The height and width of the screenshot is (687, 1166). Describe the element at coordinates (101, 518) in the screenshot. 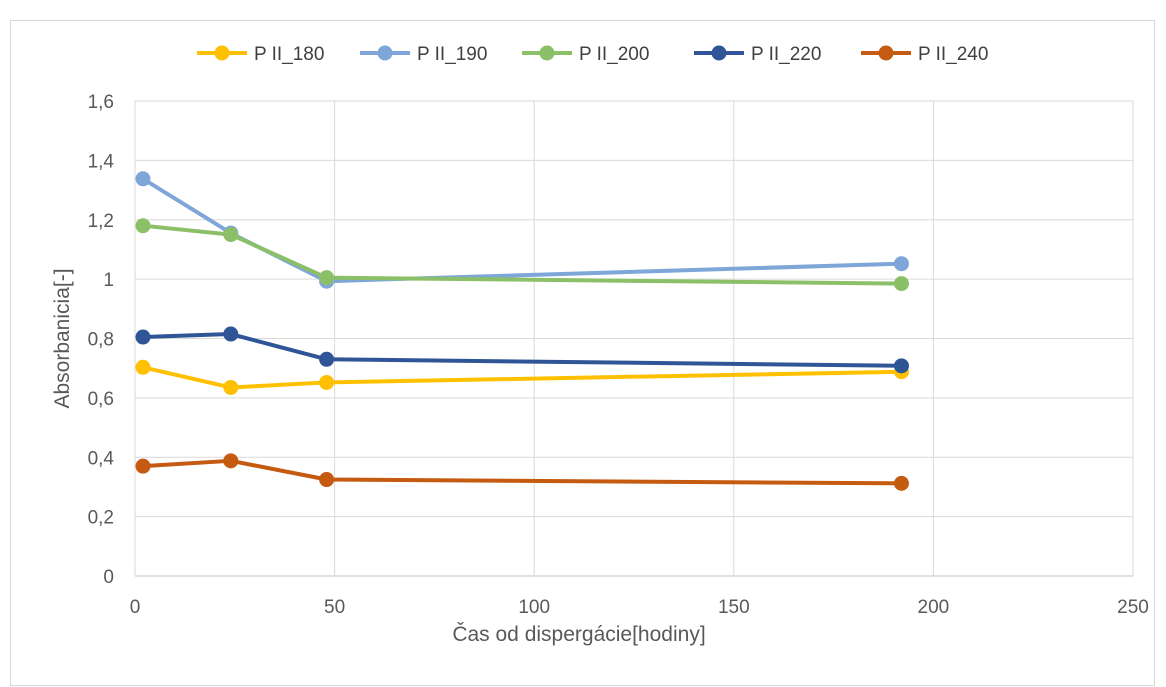

I see `y-tick-label: 0,2` at that location.